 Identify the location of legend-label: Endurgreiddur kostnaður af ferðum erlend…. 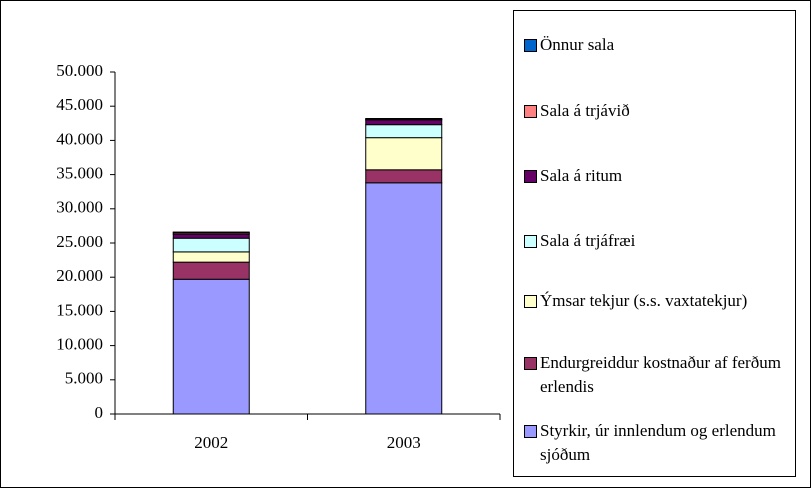
(660, 374).